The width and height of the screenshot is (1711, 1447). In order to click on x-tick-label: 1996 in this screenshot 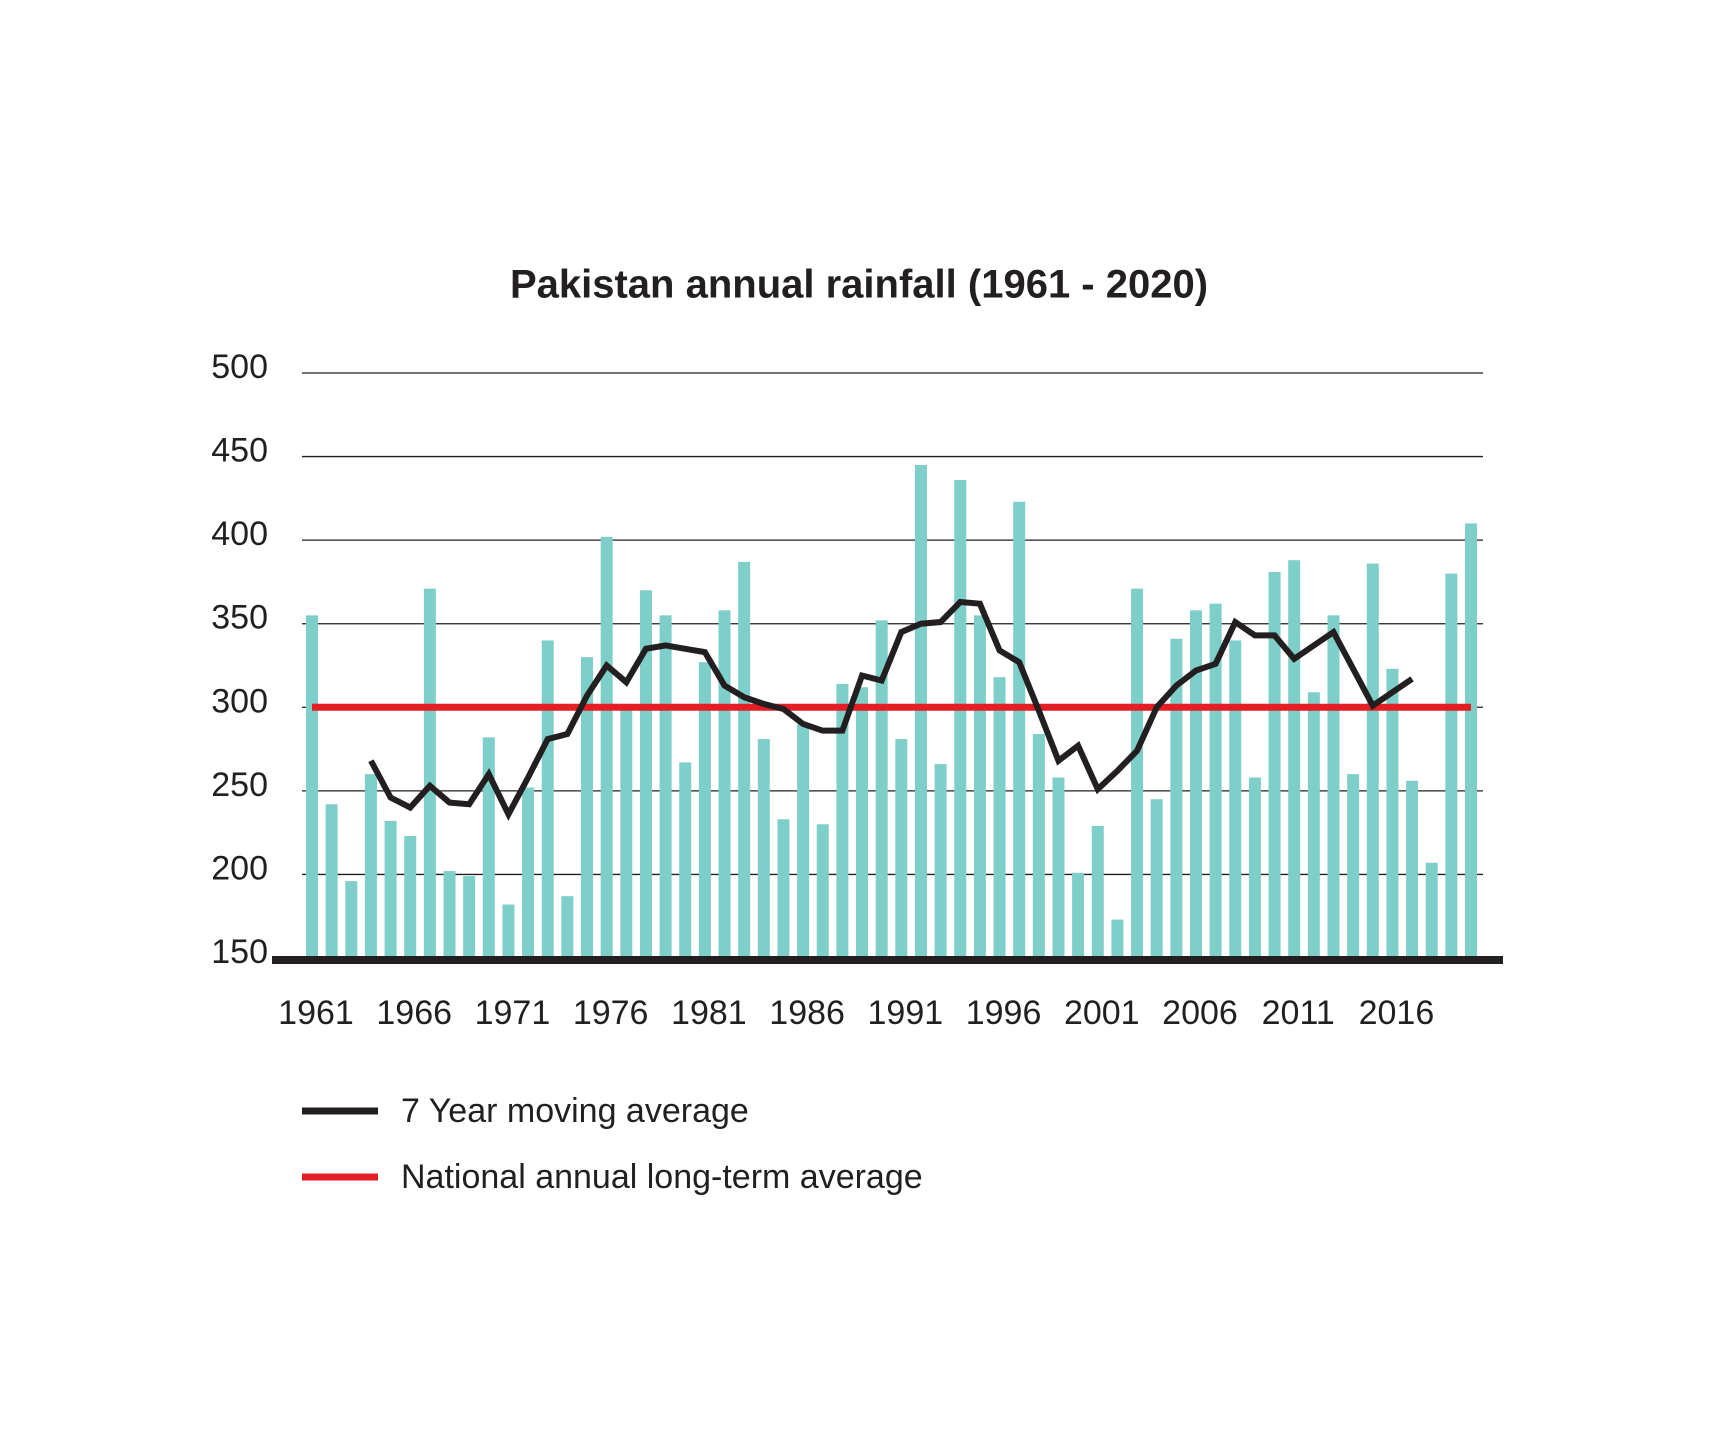, I will do `click(1004, 1013)`.